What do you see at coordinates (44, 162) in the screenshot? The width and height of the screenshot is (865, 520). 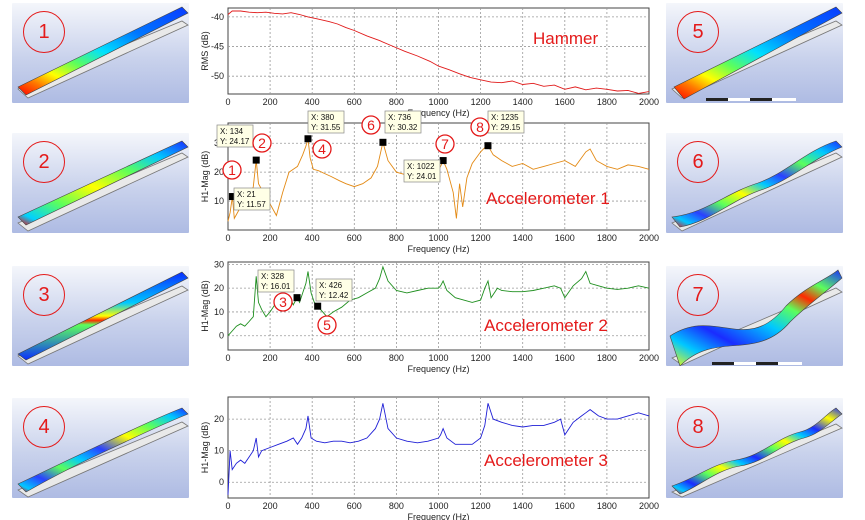 I see `mode-number-badge: 2` at bounding box center [44, 162].